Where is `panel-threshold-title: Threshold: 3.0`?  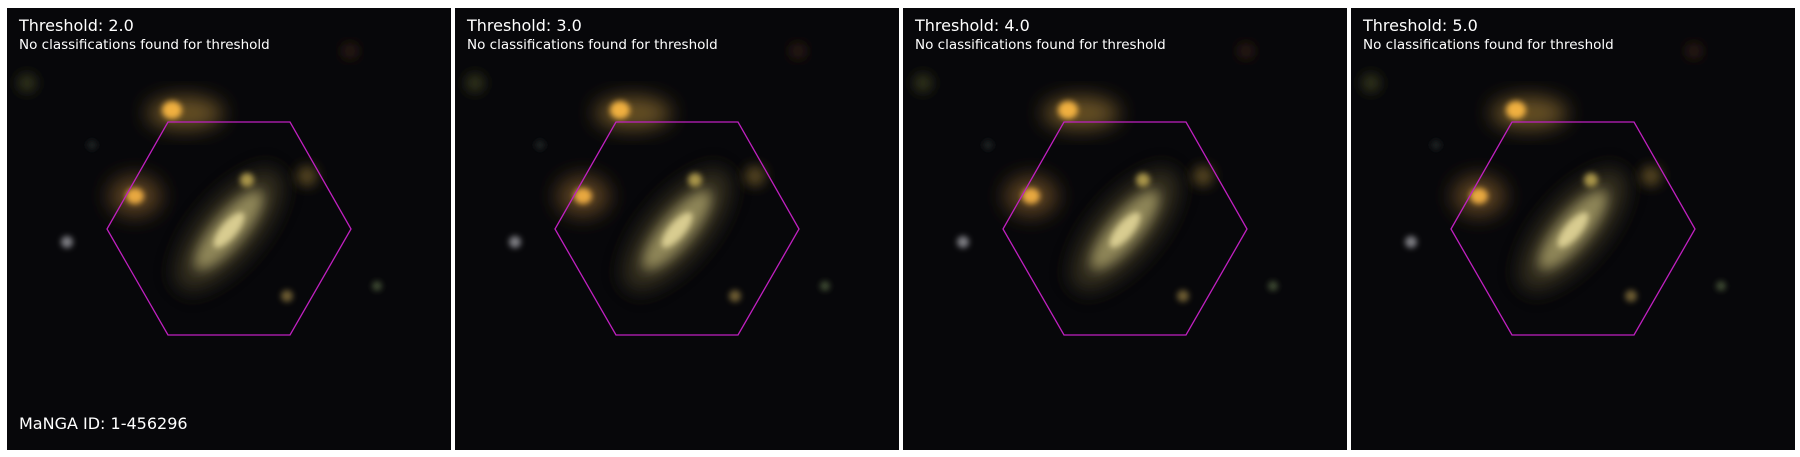
panel-threshold-title: Threshold: 3.0 is located at coordinates (524, 25).